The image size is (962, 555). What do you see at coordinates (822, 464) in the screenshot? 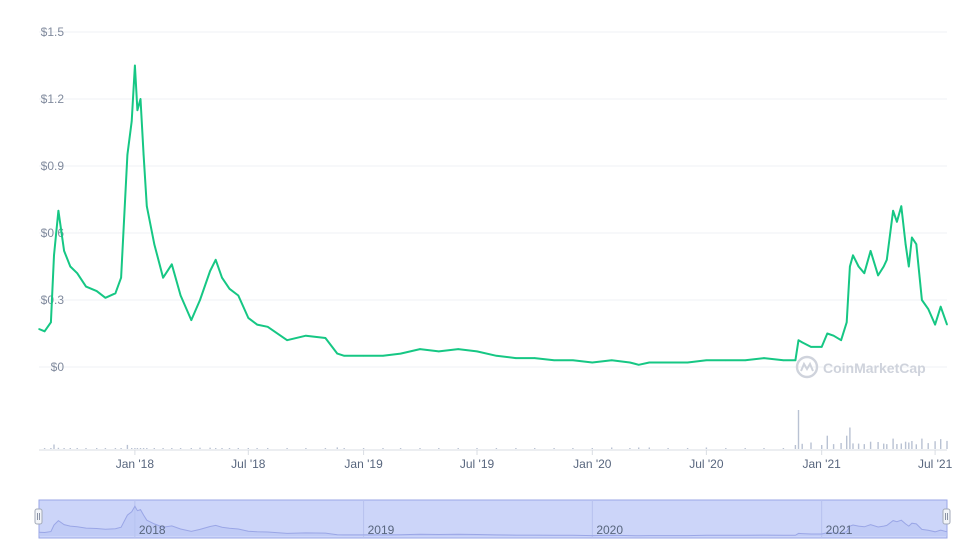
I see `x-tick-label: Jan '21` at bounding box center [822, 464].